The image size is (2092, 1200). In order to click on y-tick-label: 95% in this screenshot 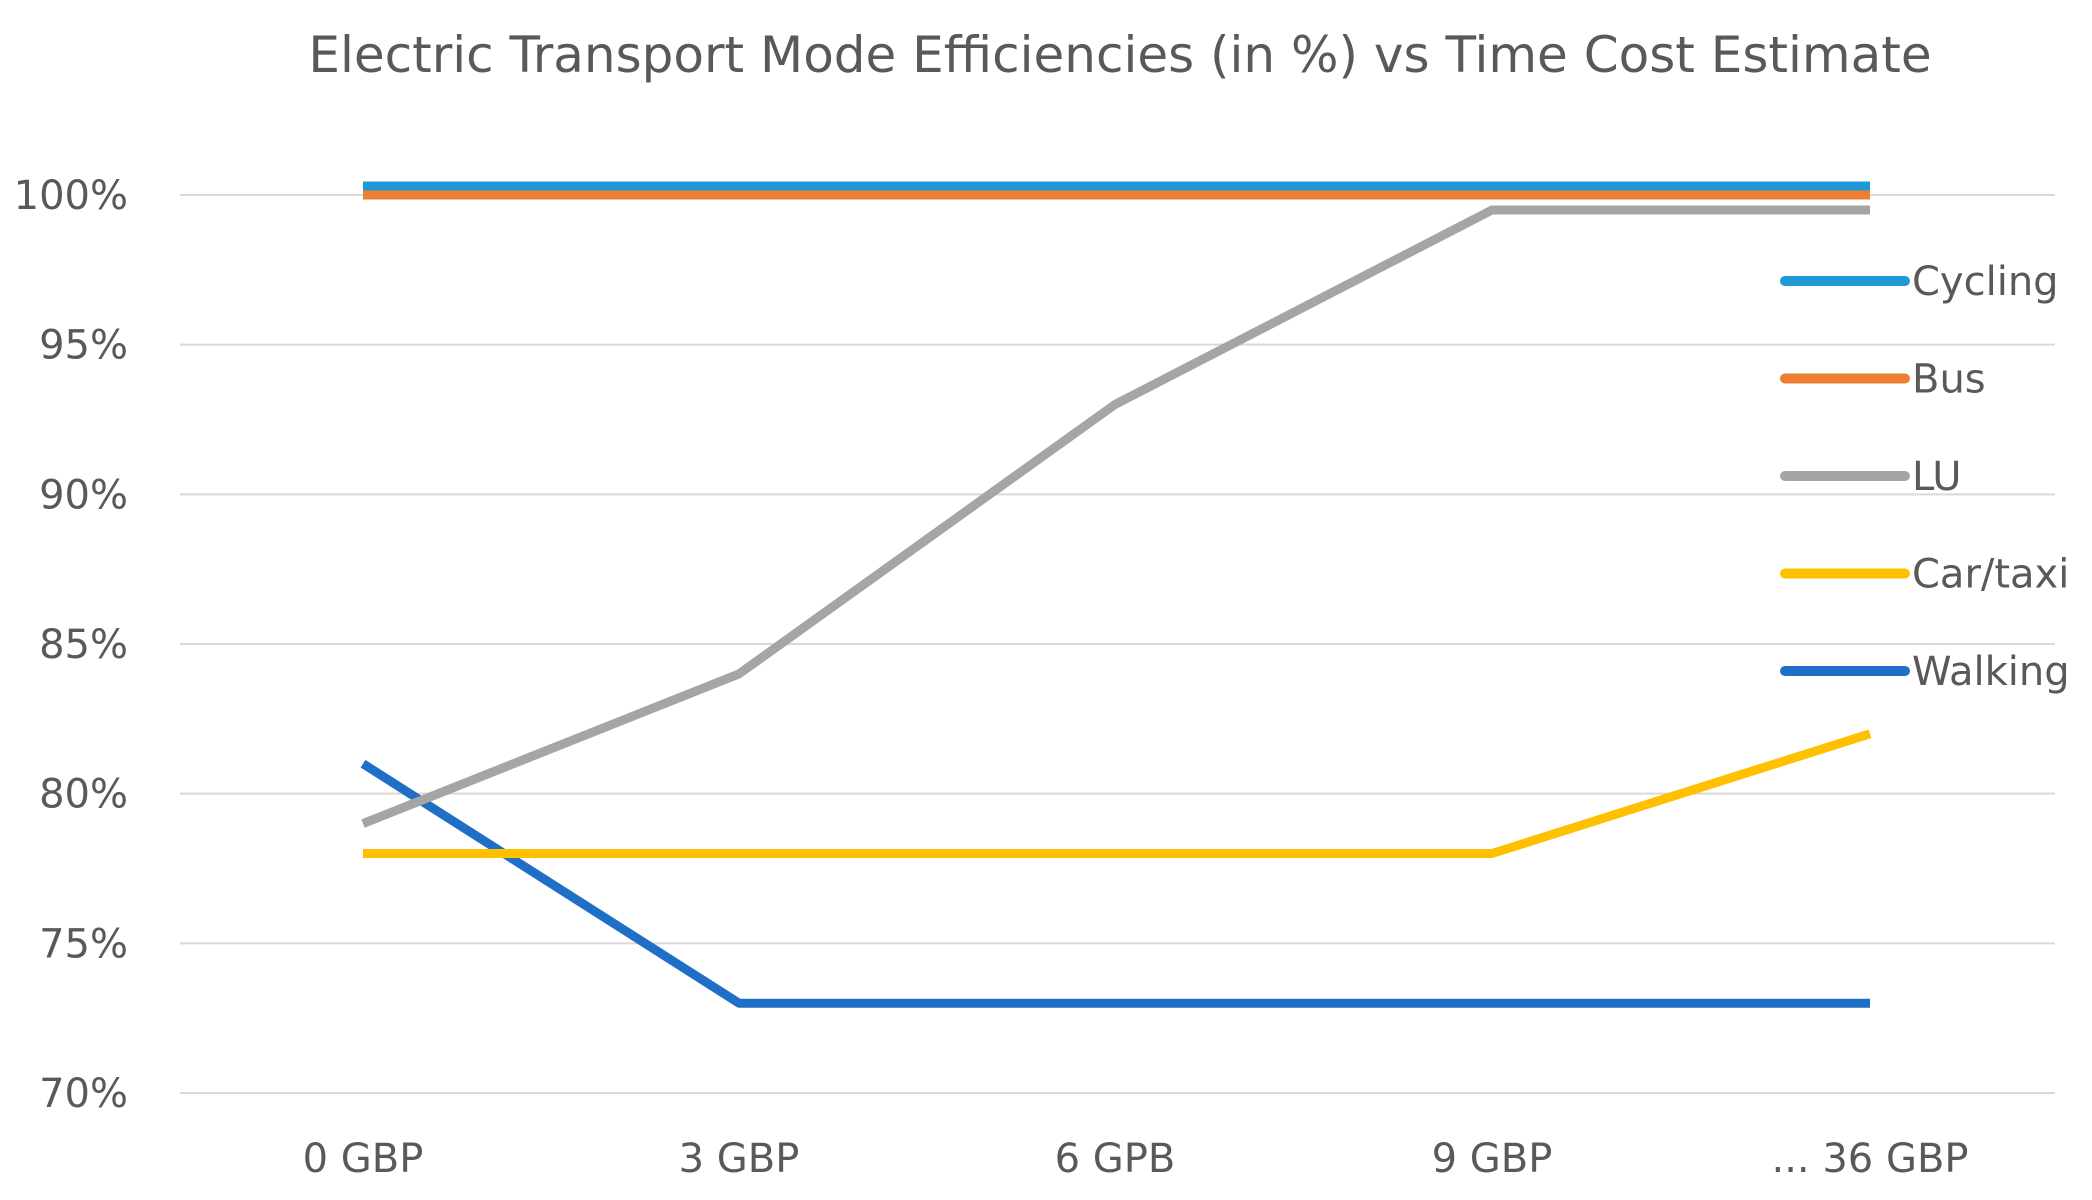, I will do `click(83, 346)`.